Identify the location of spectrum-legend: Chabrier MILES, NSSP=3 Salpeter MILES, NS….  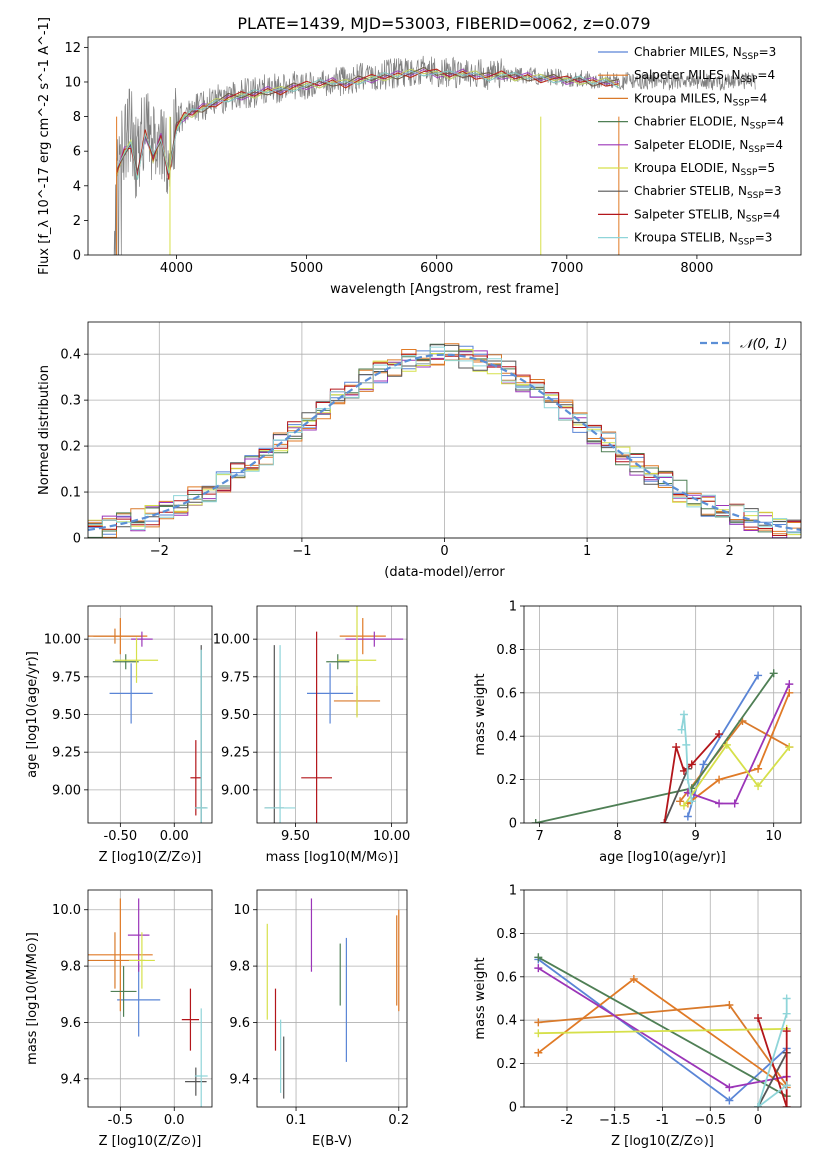
(691, 146).